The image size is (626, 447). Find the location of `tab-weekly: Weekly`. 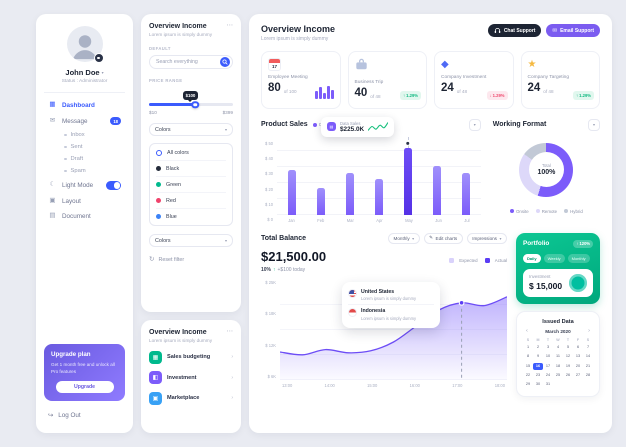

tab-weekly: Weekly is located at coordinates (554, 258).